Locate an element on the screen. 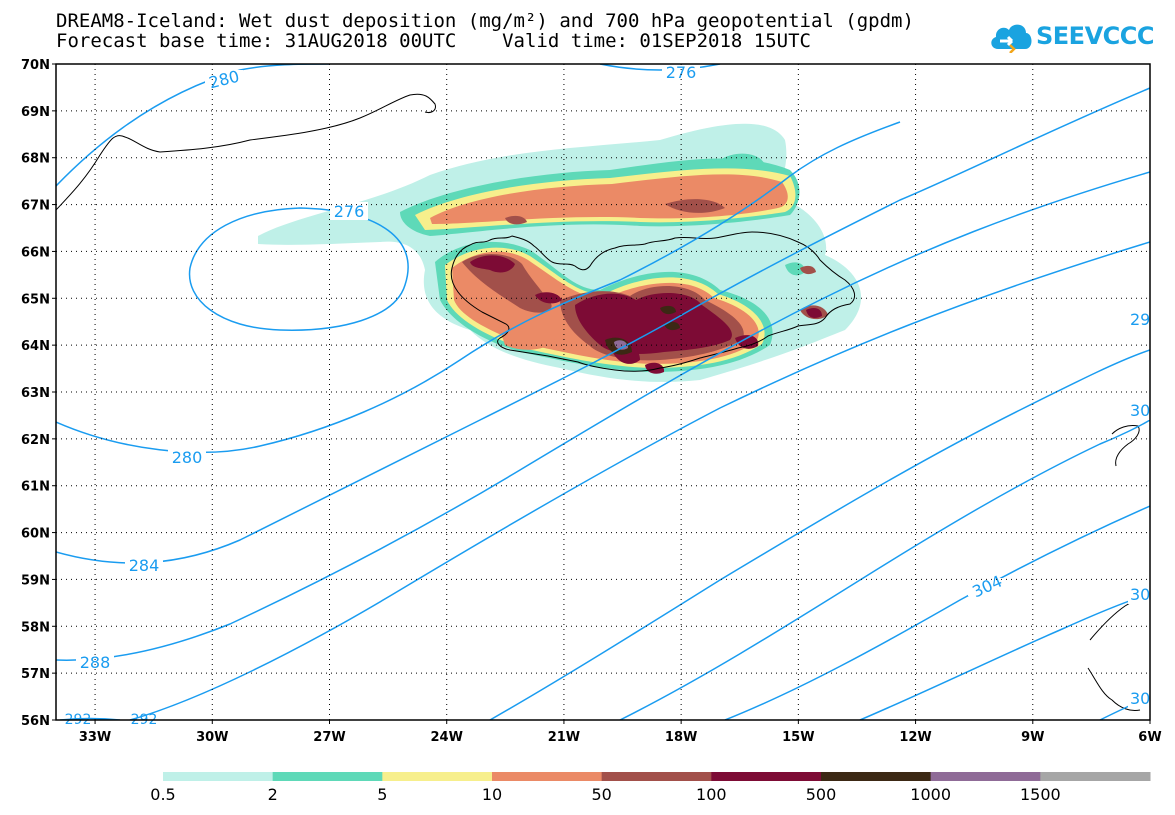 The height and width of the screenshot is (815, 1175). colorbar-label: 5 is located at coordinates (382, 794).